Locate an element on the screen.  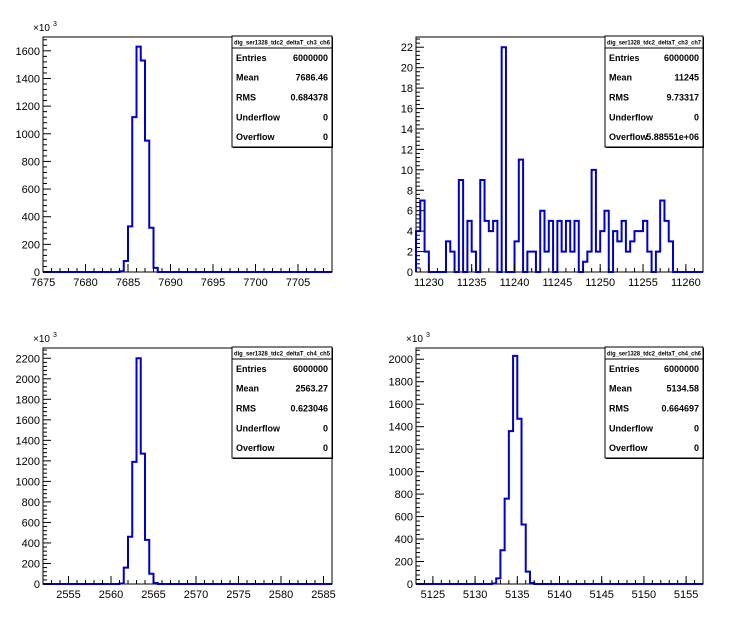
y-tick-label: 600 is located at coordinates (31, 523).